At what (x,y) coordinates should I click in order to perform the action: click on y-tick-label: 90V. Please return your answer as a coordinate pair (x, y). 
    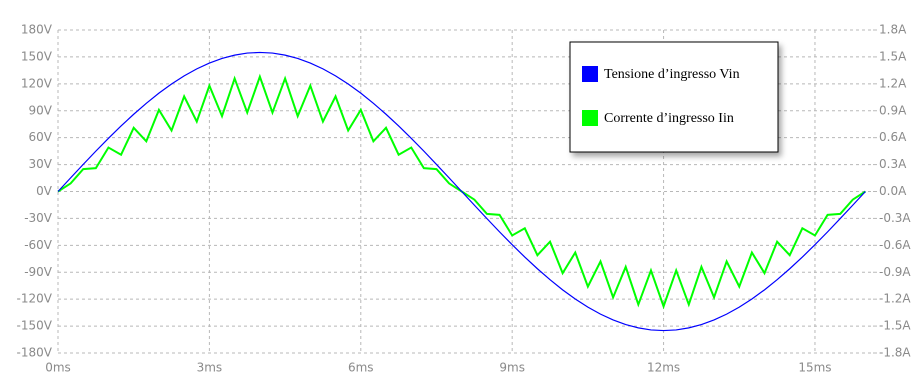
    Looking at the image, I should click on (41, 110).